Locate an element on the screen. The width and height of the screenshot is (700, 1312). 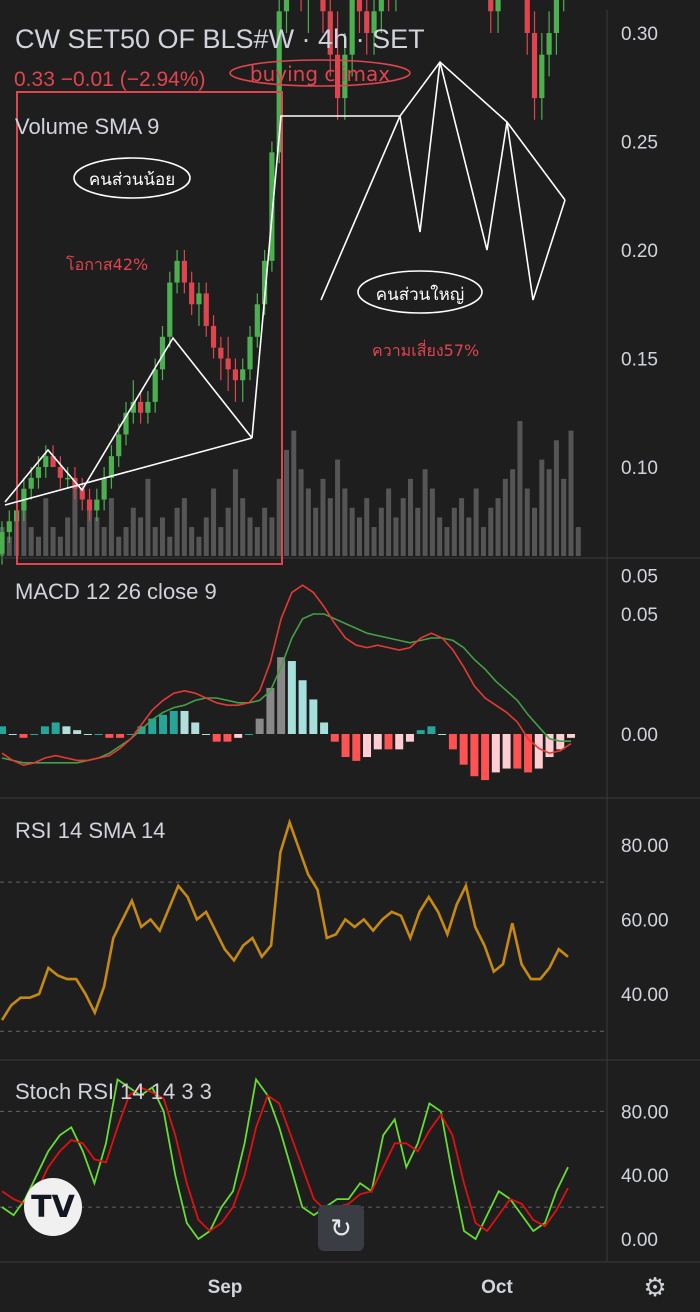
majority-ellipse is located at coordinates (420, 292).